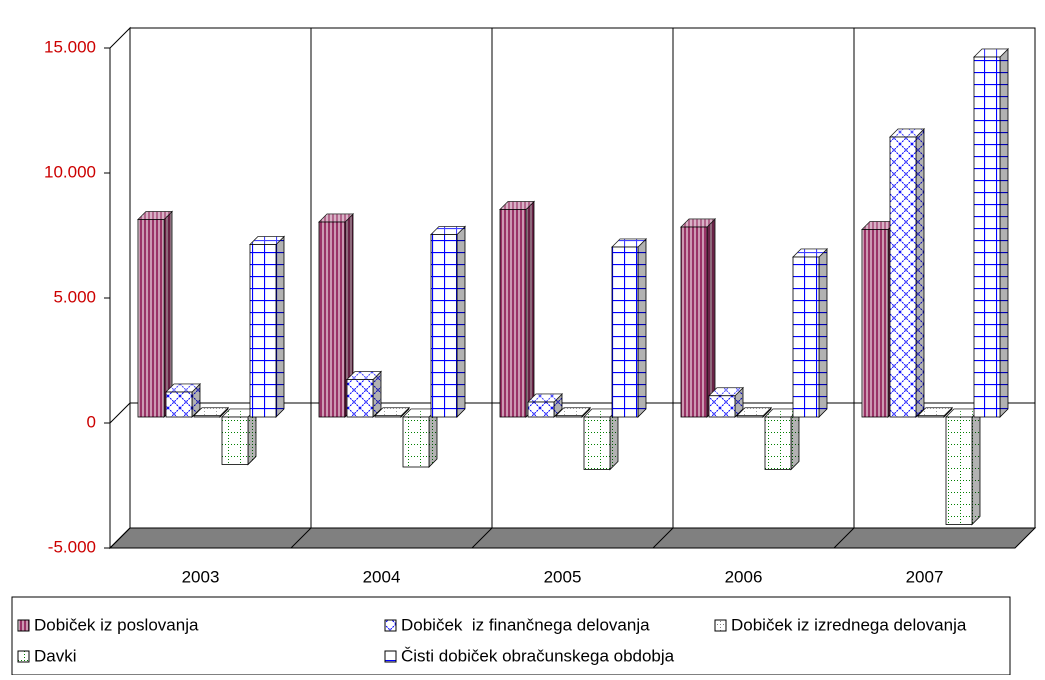  Describe the element at coordinates (91, 421) in the screenshot. I see `y-tick-label: 0` at that location.